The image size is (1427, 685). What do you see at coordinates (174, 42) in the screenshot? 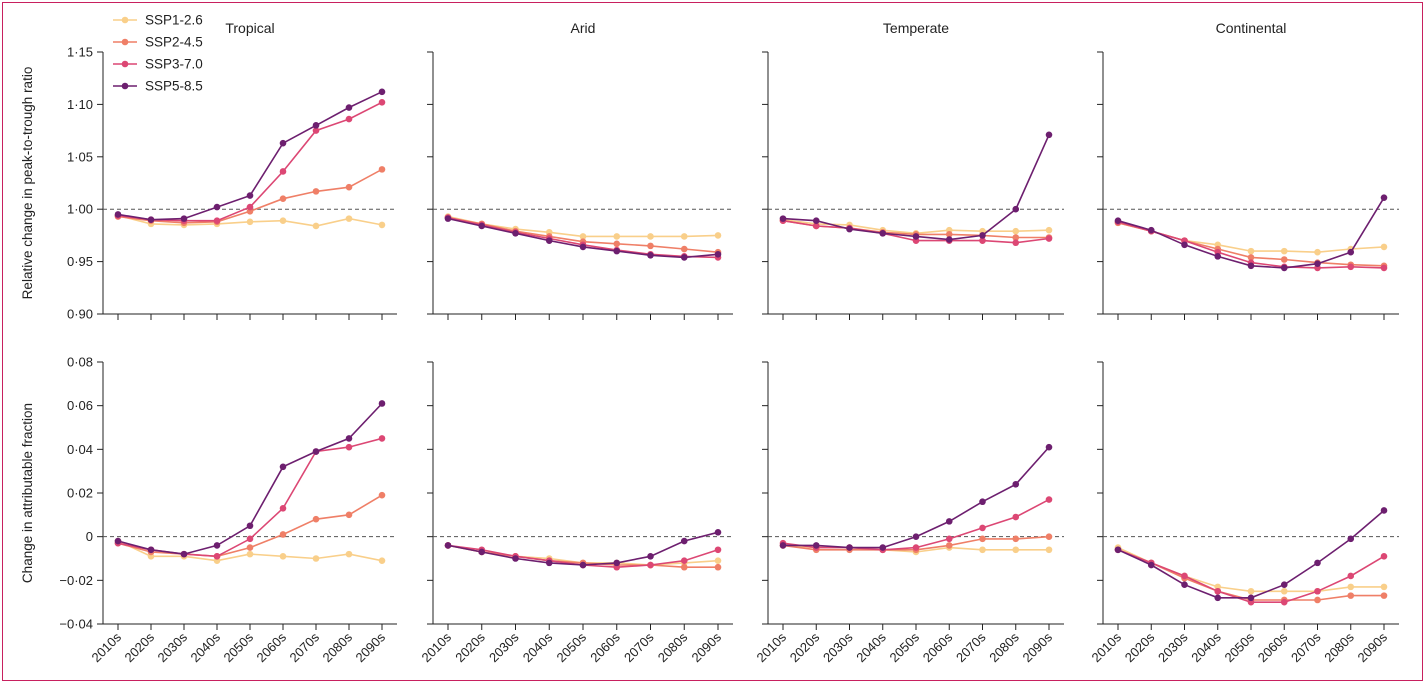
I see `legend-label-ssp2-4-5: SSP2-4.5` at bounding box center [174, 42].